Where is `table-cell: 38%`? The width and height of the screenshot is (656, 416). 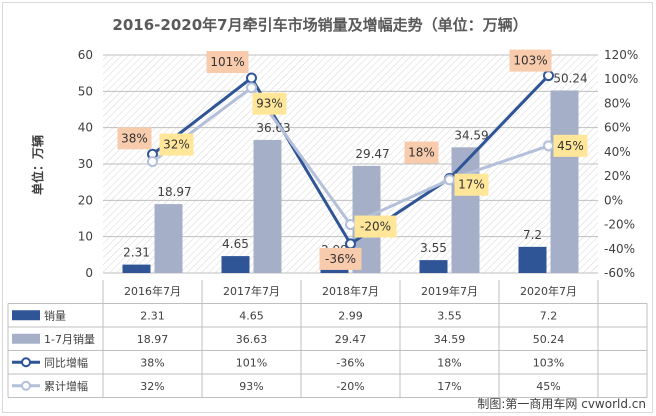
table-cell: 38% is located at coordinates (152, 362).